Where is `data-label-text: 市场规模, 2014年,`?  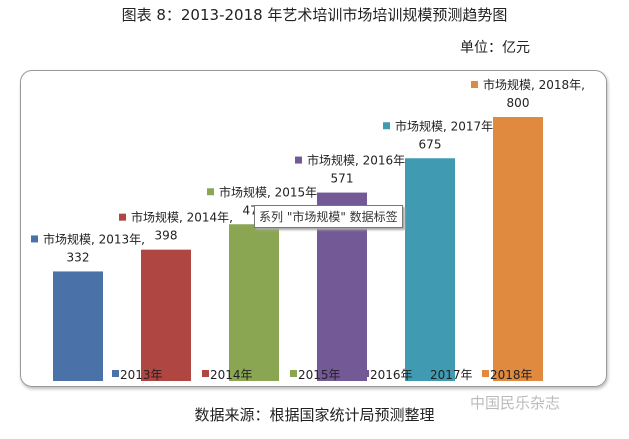 data-label-text: 市场规模, 2014年, is located at coordinates (182, 217).